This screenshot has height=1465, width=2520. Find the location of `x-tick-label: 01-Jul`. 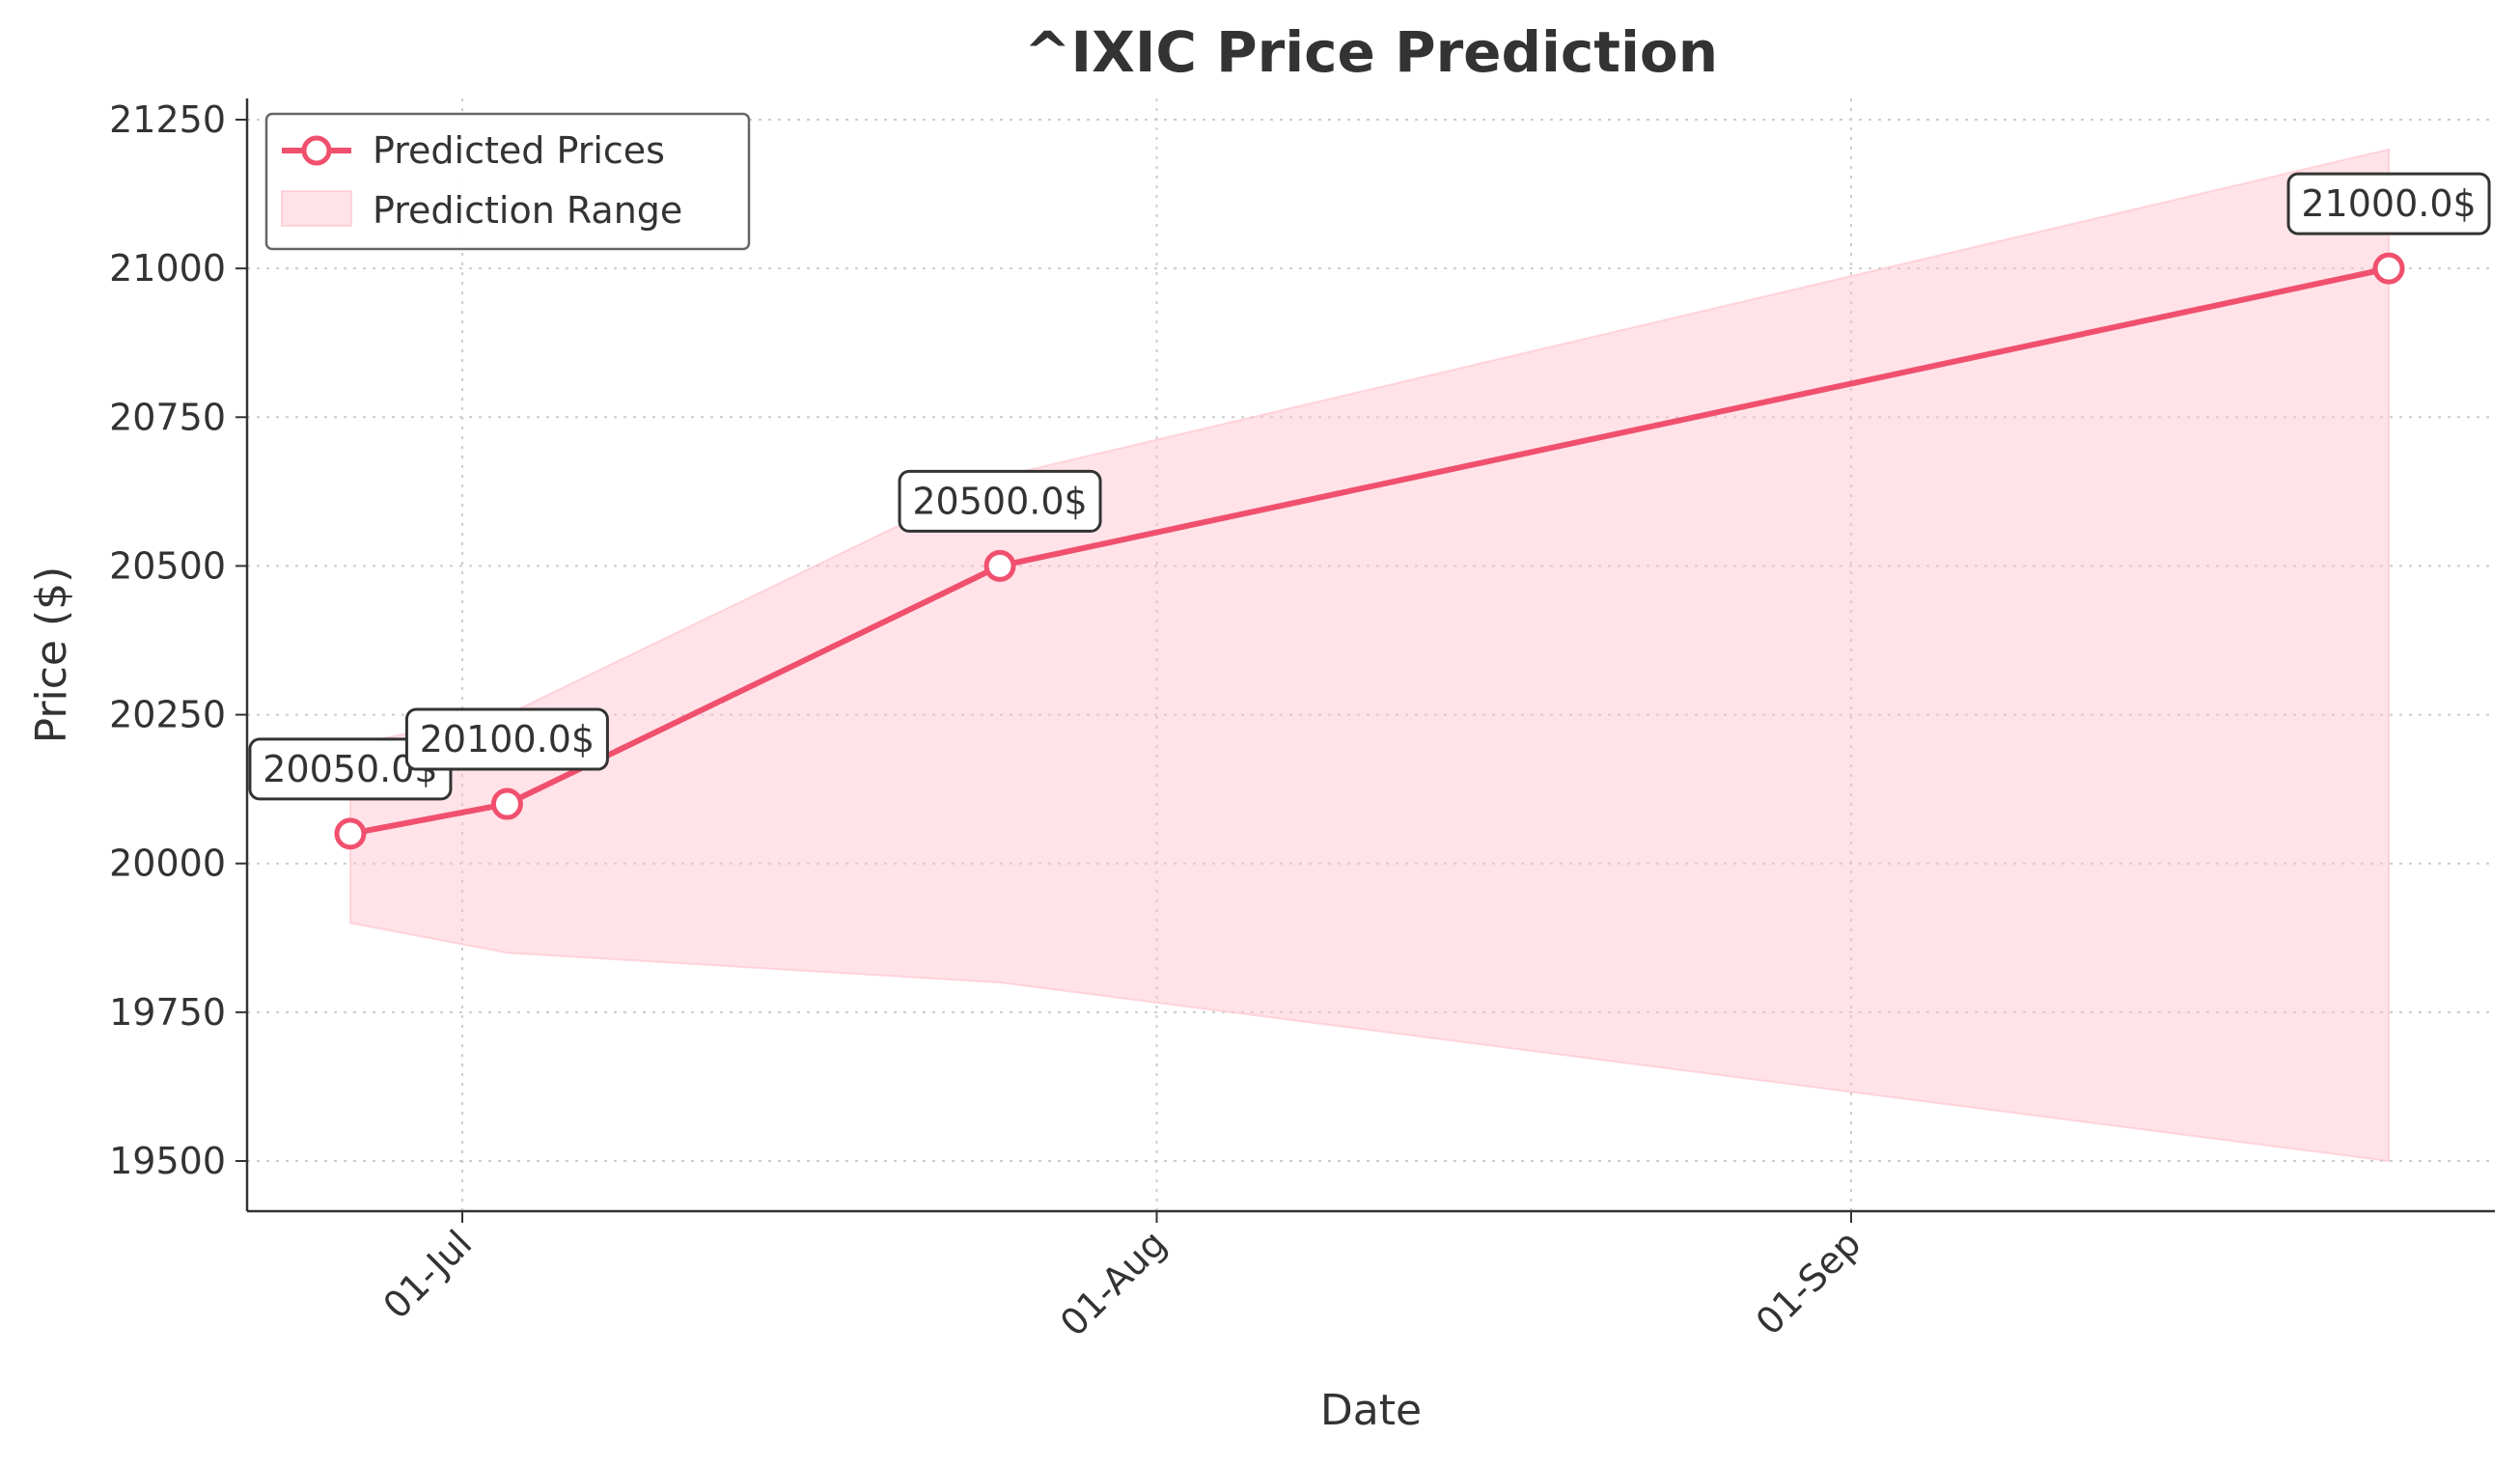

x-tick-label: 01-Jul is located at coordinates (427, 1274).